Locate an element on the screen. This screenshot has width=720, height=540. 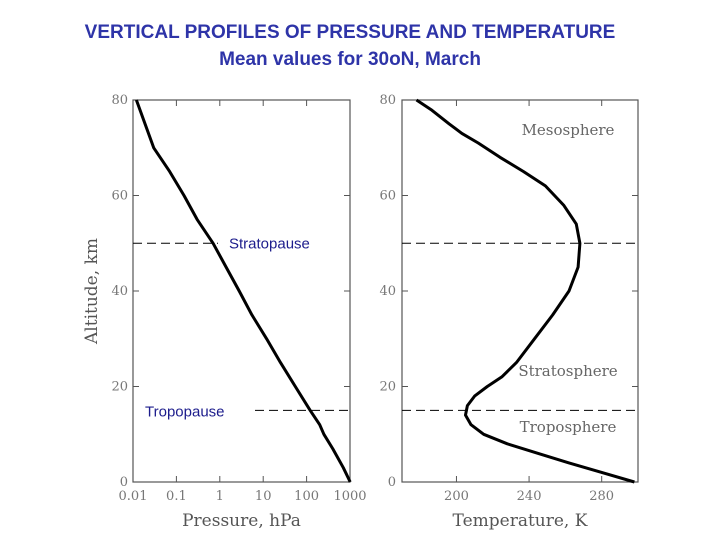
layer-label: Mesosphere is located at coordinates (568, 130).